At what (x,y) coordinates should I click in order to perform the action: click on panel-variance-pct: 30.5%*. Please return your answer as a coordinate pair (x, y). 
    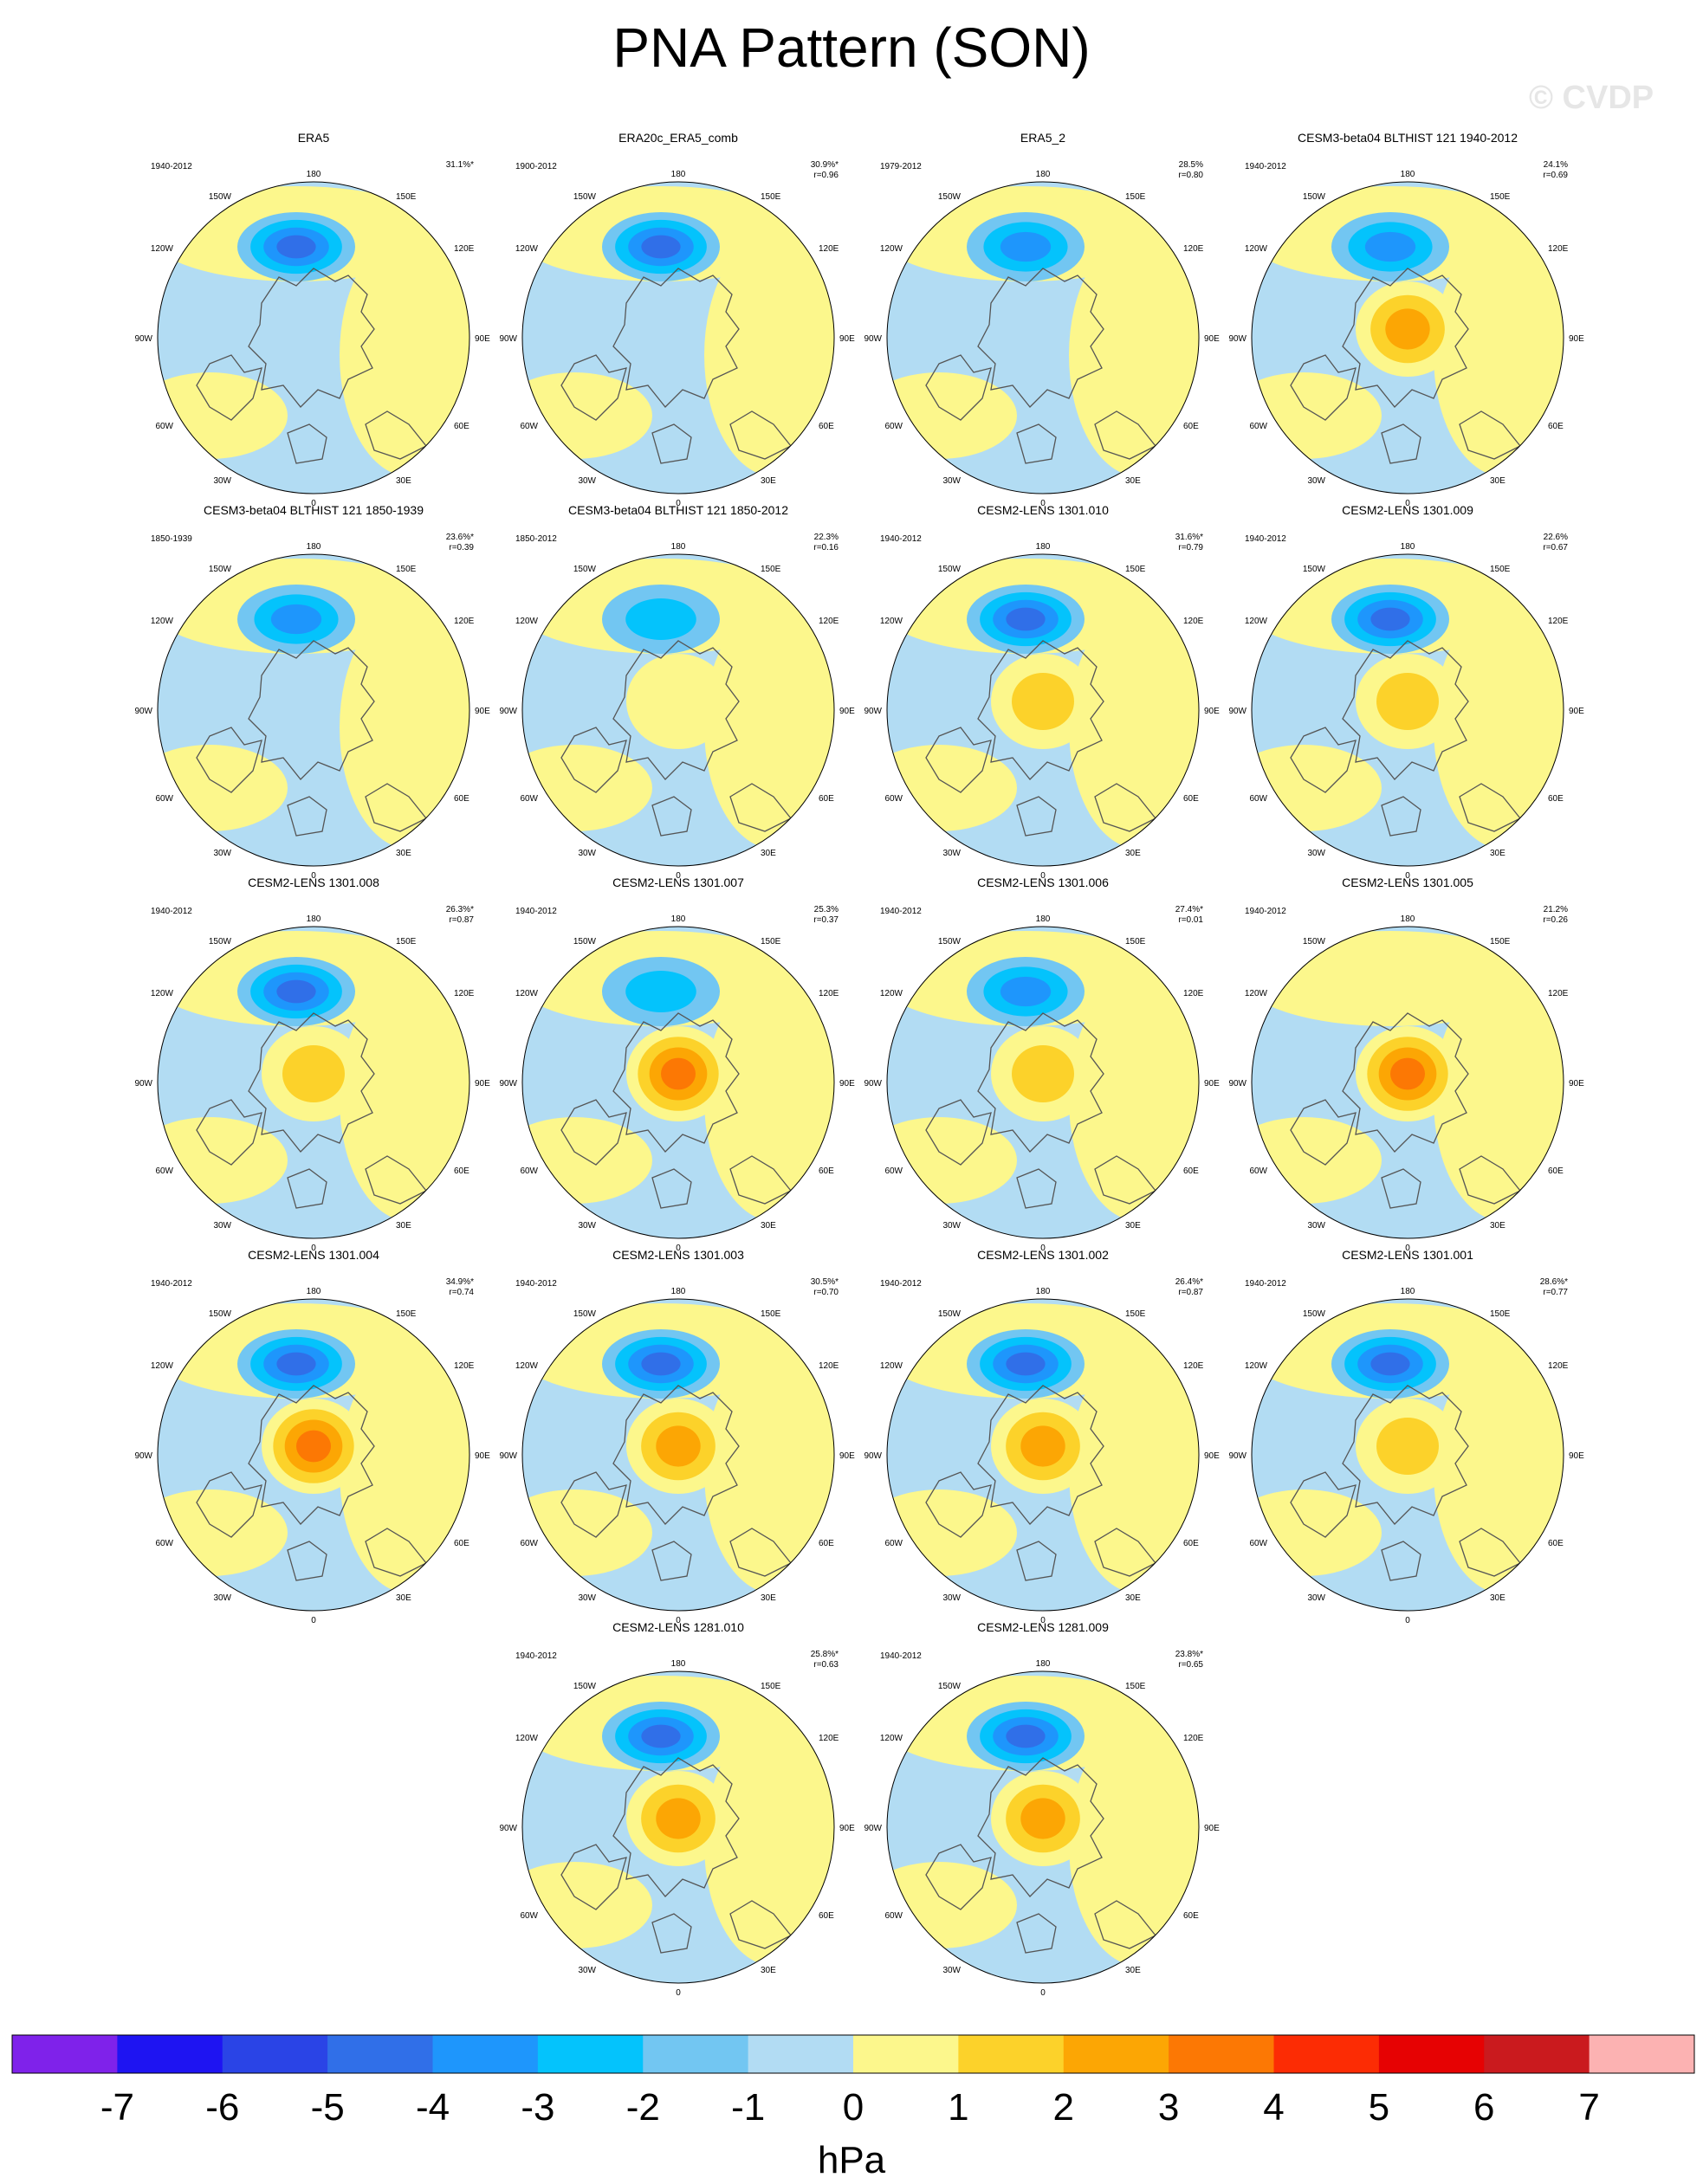
    Looking at the image, I should click on (825, 1282).